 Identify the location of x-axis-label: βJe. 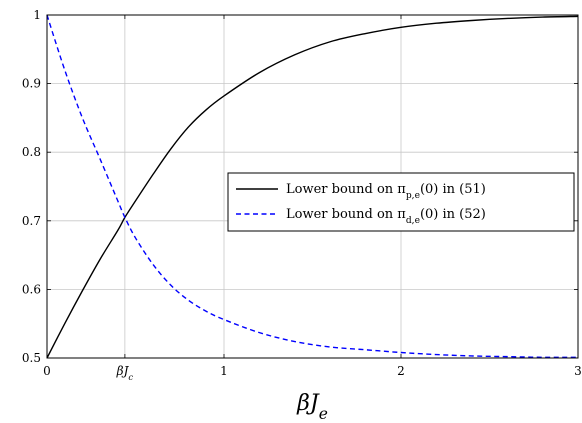
(312, 407).